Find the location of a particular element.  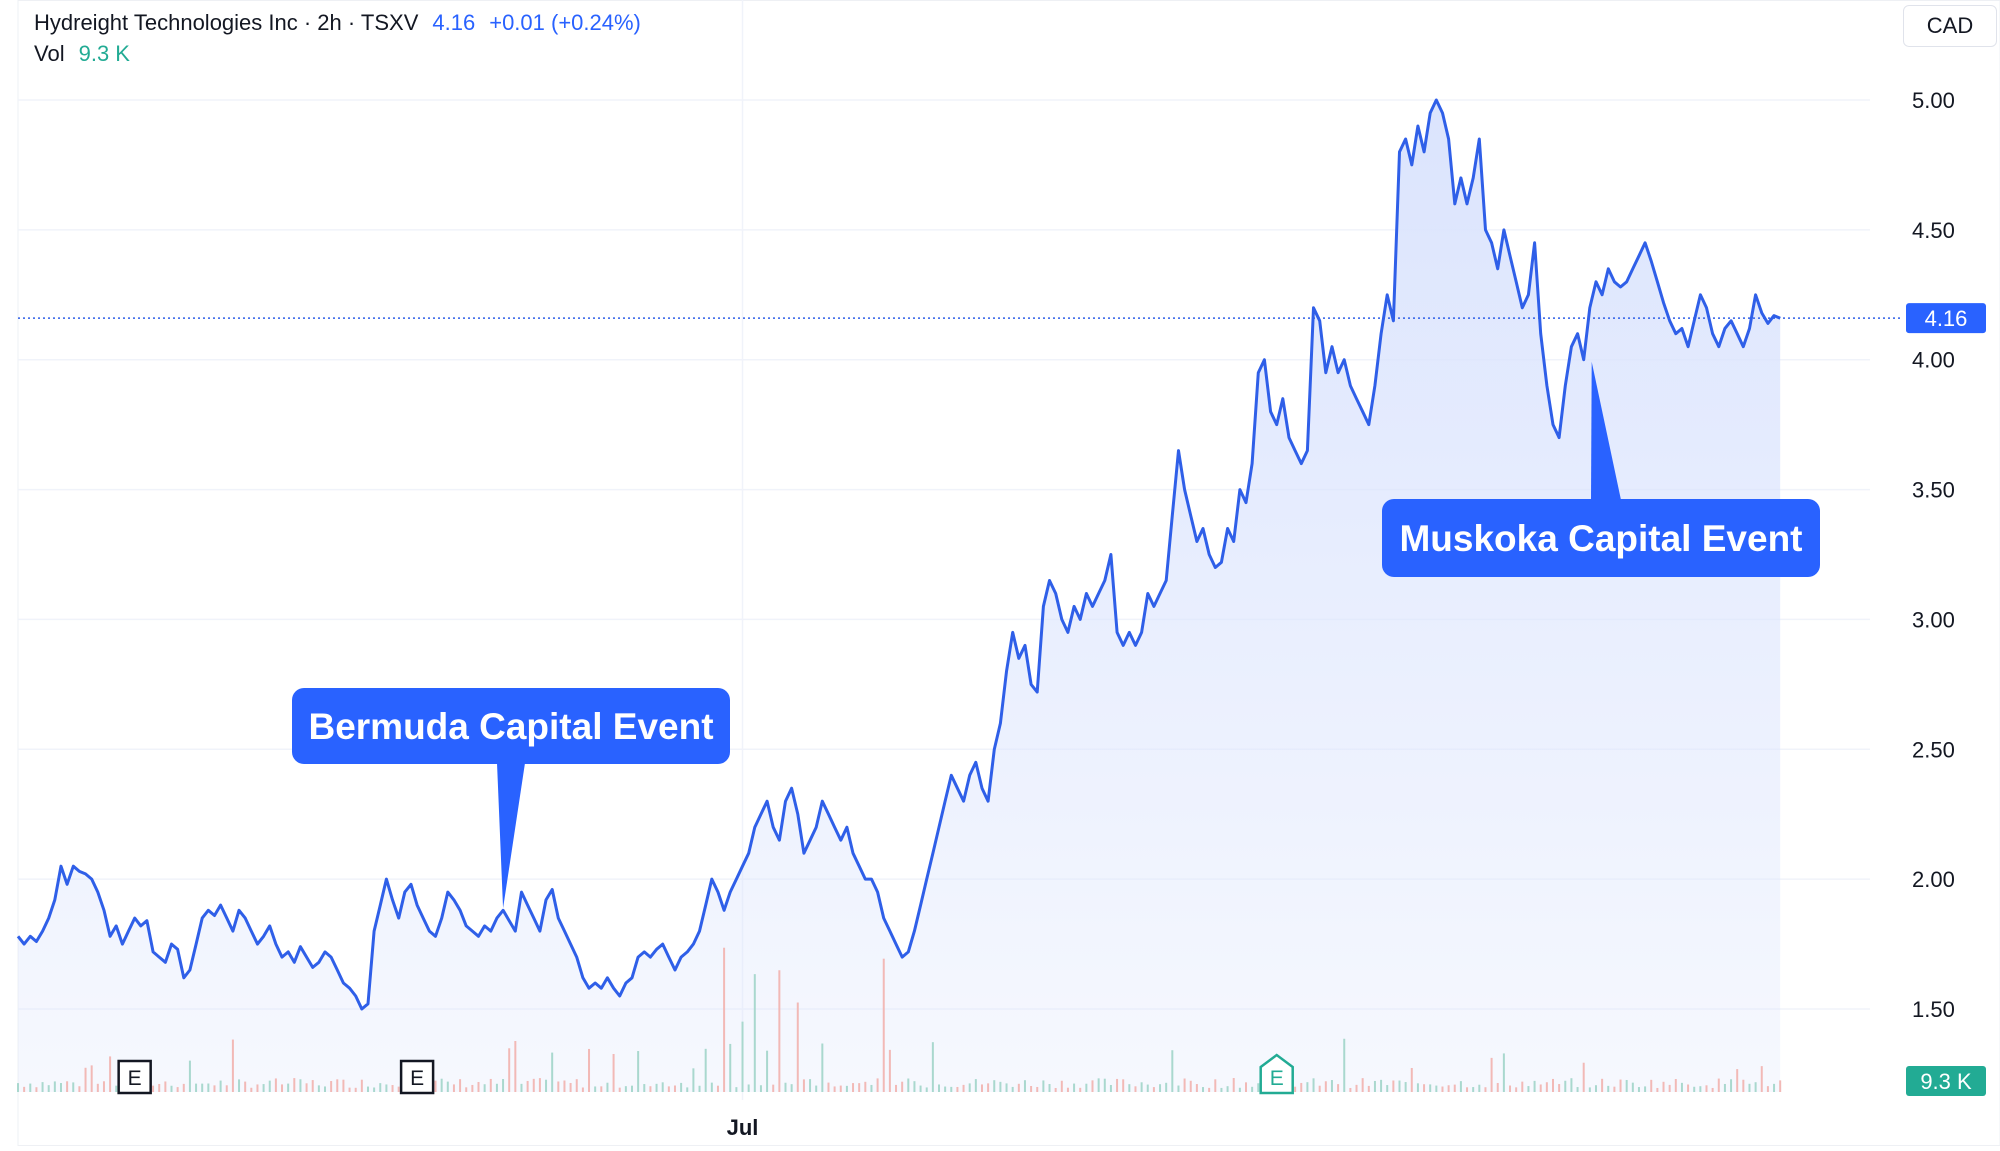

y-tick-label: 4.00 is located at coordinates (1933, 360).